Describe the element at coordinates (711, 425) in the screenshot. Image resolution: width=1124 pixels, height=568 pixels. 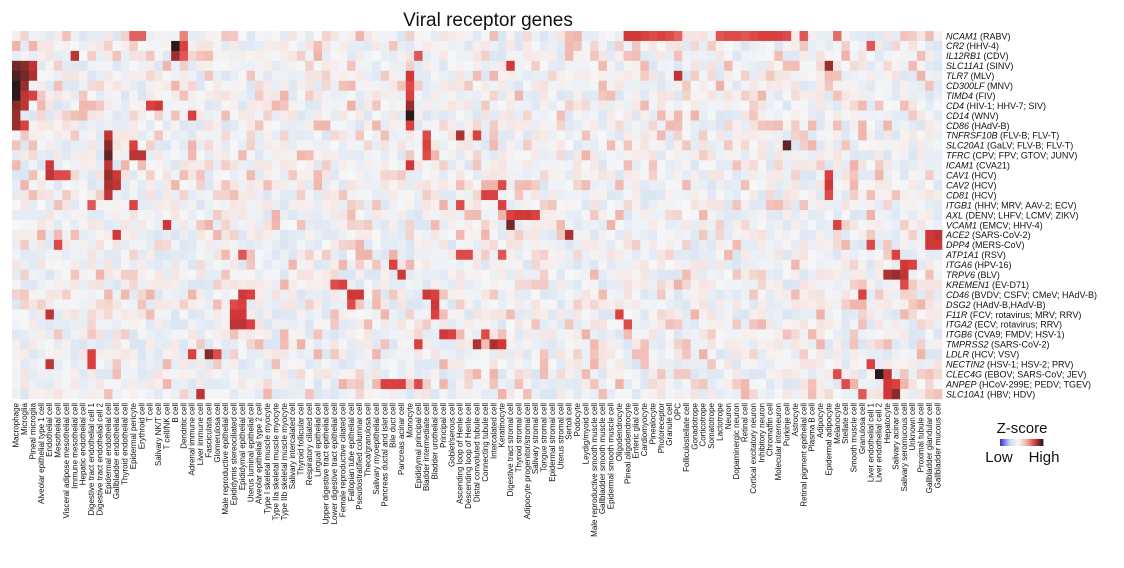
I see `column-label: Somatotrope` at that location.